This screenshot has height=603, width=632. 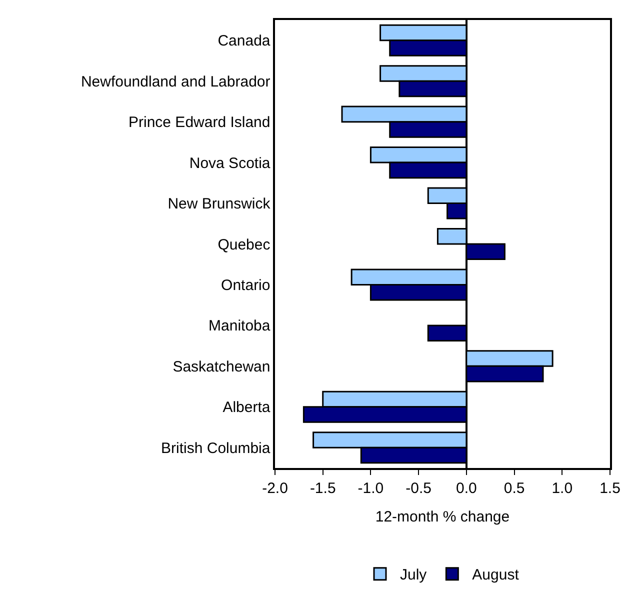 I want to click on y-tick-label: Alberta, so click(x=246, y=407).